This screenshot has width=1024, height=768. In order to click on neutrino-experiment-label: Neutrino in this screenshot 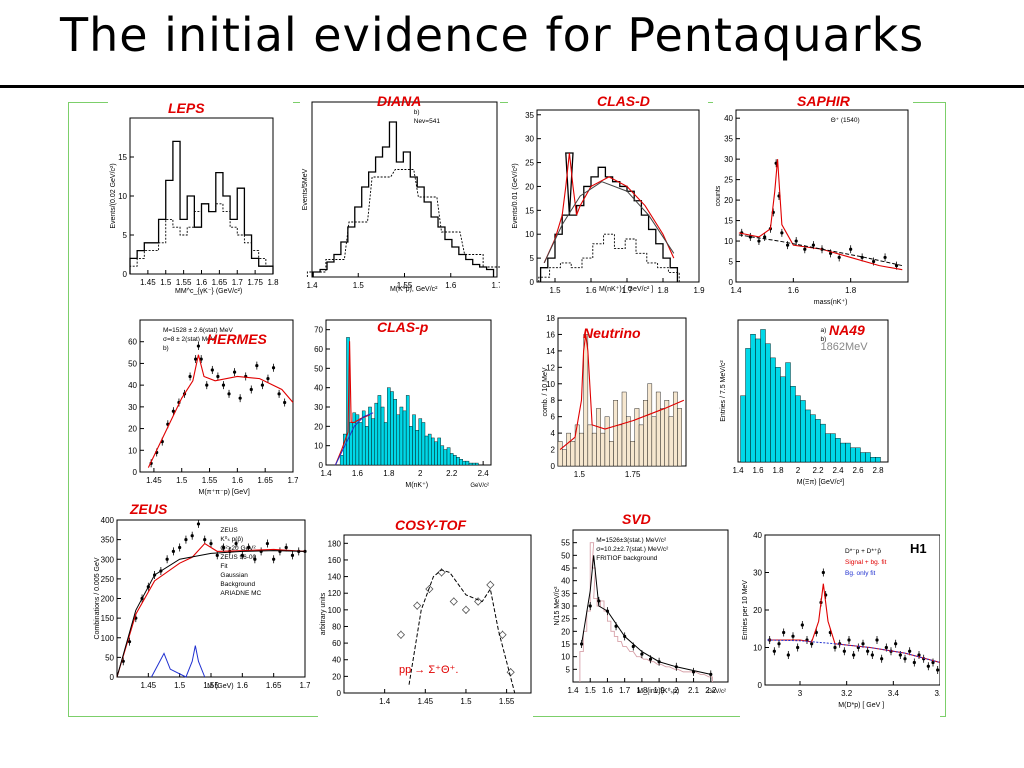, I will do `click(612, 333)`.